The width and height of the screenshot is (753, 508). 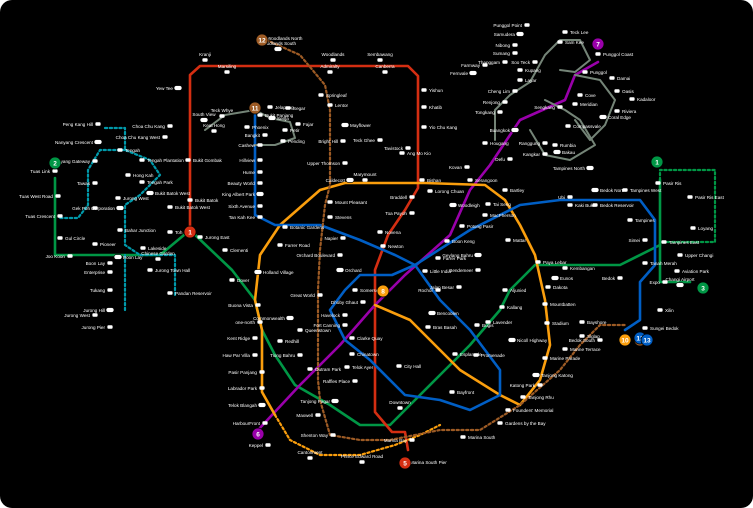 What do you see at coordinates (565, 358) in the screenshot?
I see `station-label-marine-parade: Marine Parade` at bounding box center [565, 358].